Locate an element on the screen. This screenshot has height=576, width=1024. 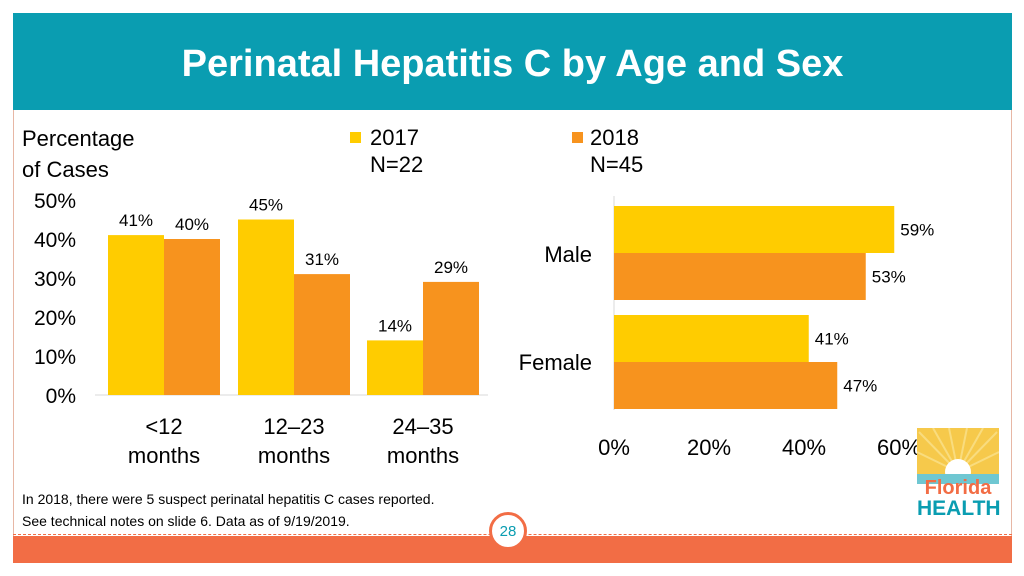
x-tick-group-3-line-2: months is located at coordinates (423, 455).